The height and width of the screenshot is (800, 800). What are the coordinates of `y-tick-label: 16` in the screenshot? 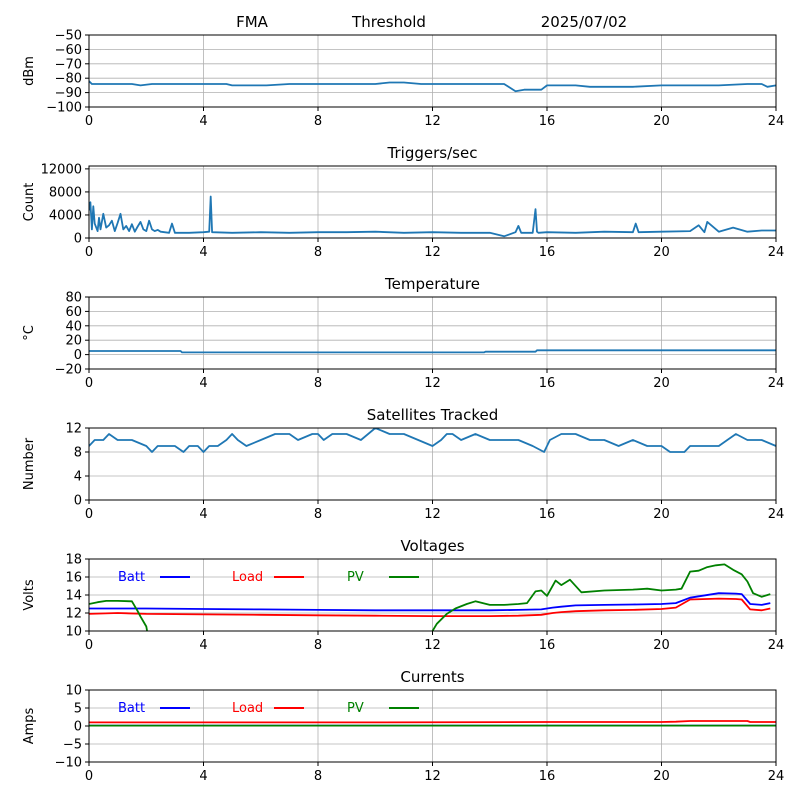 It's located at (73, 578).